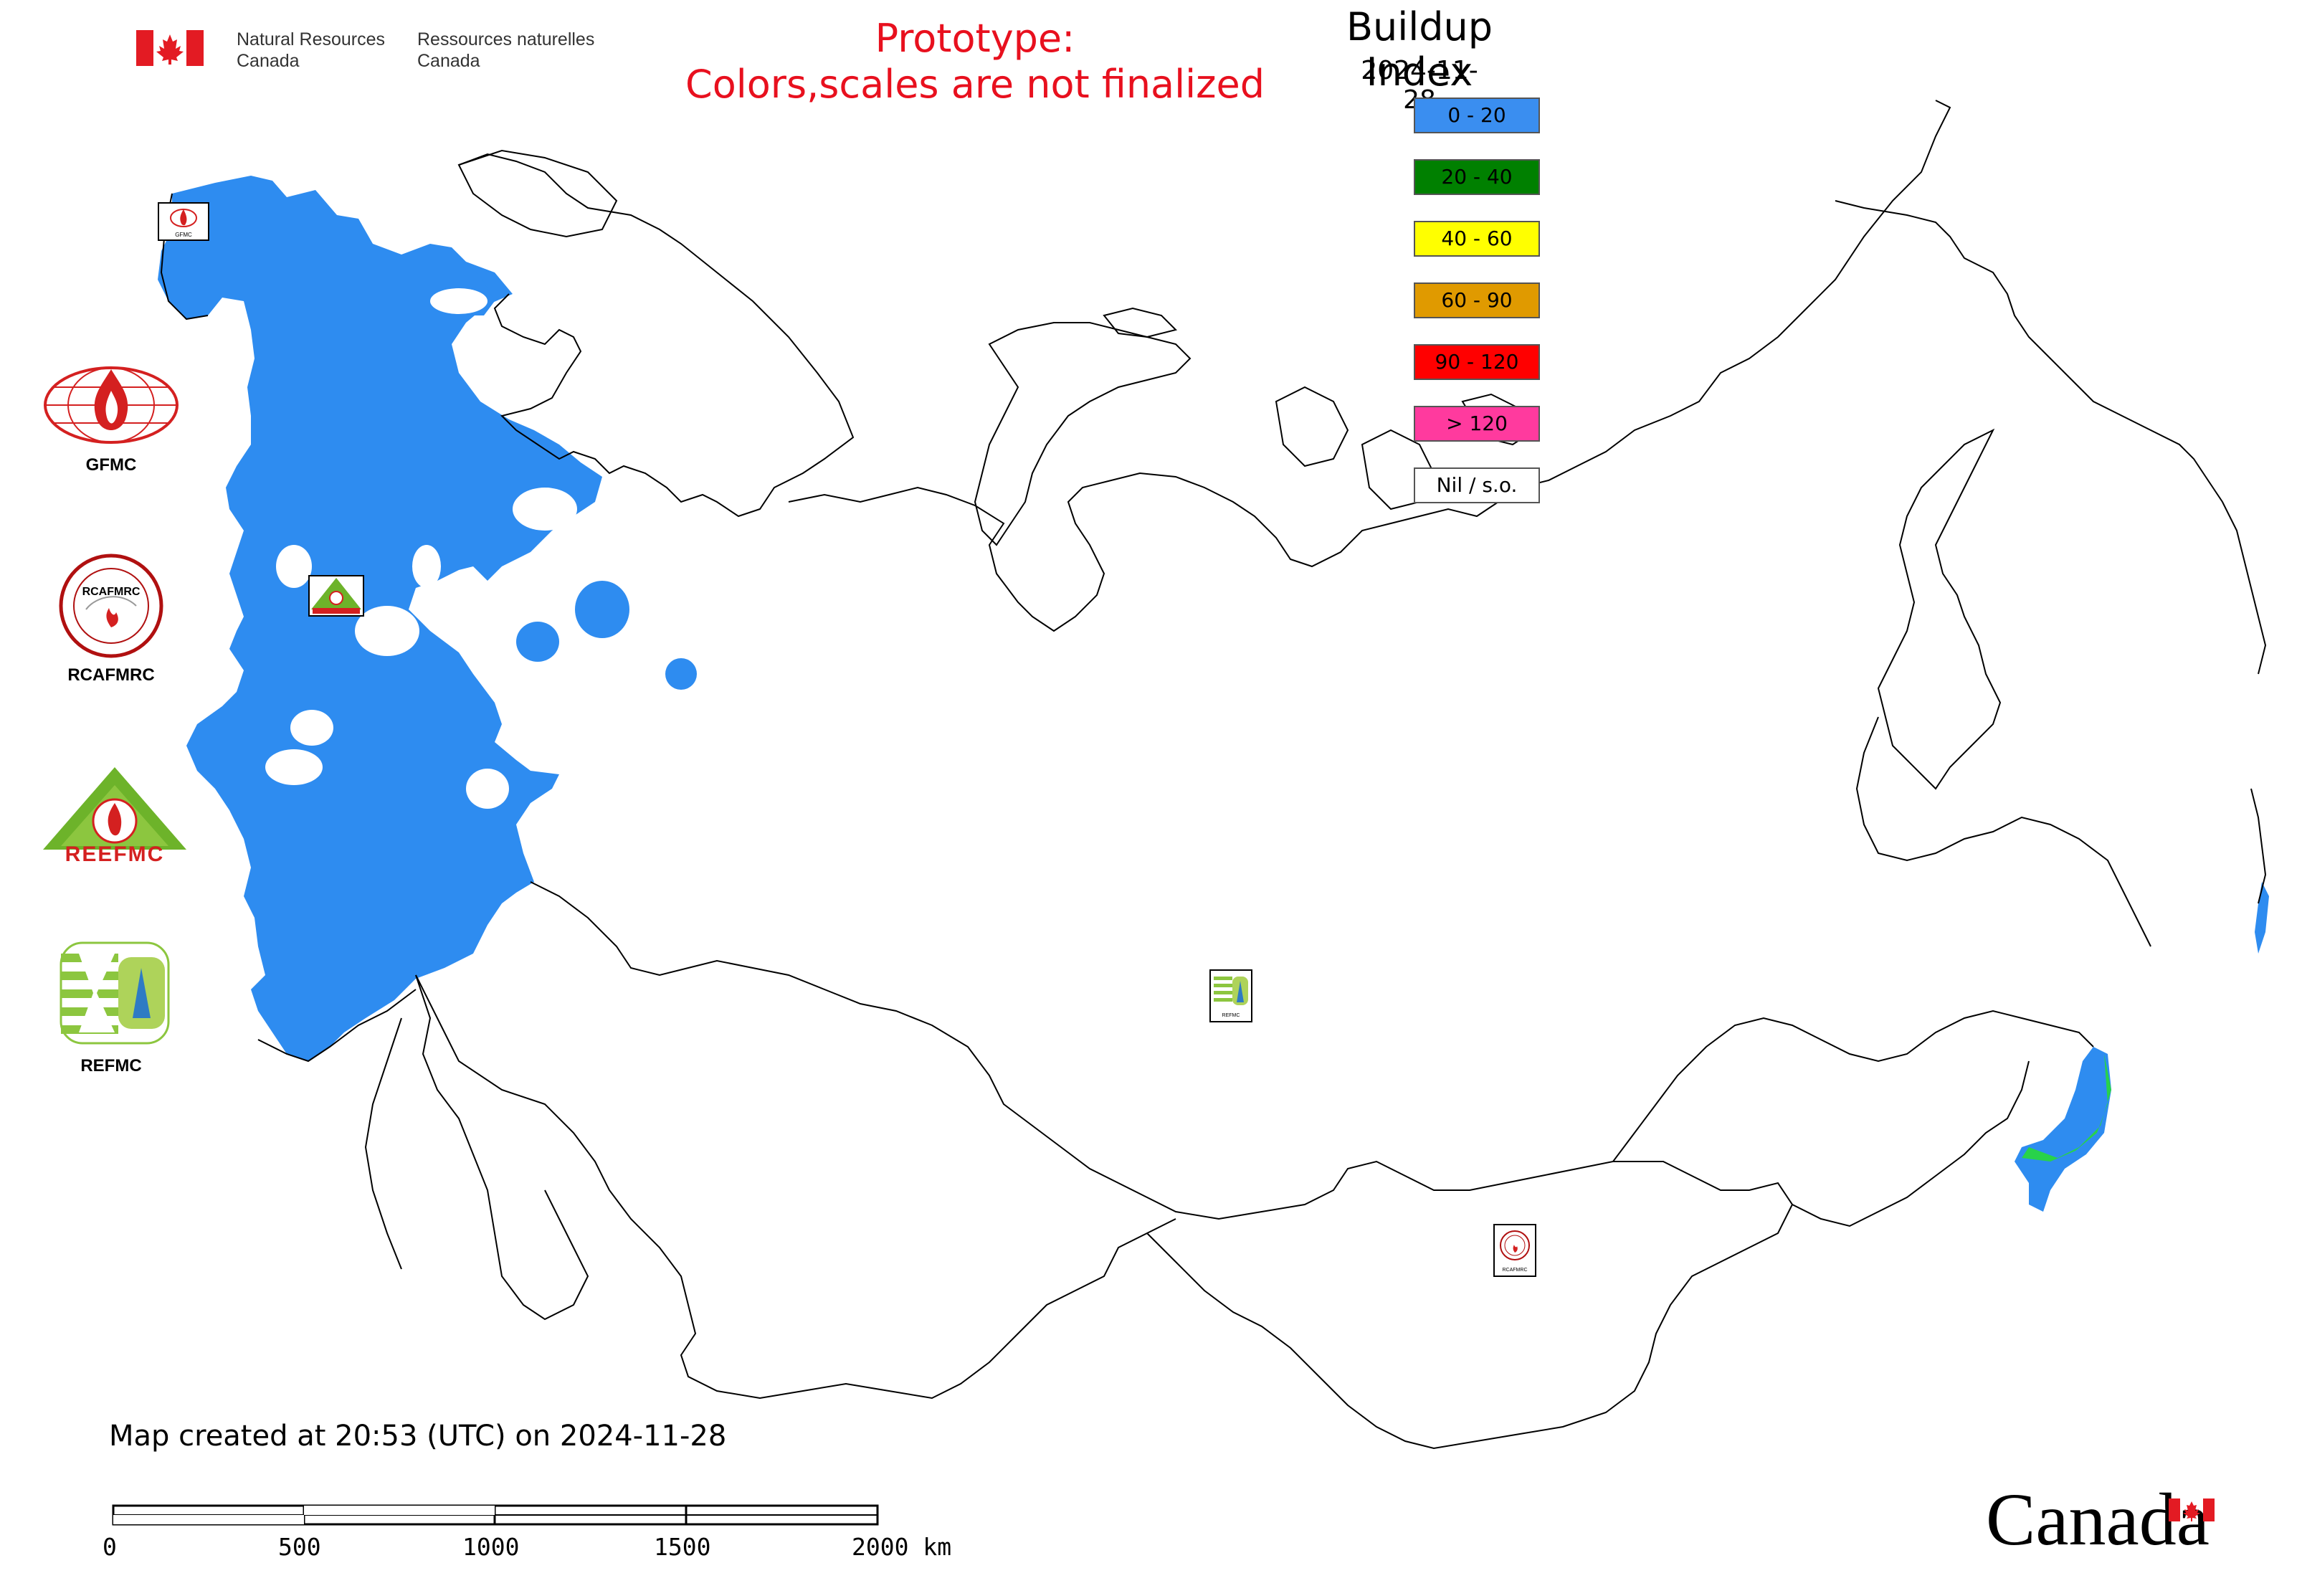 This screenshot has height=1596, width=2302. I want to click on scale-label-1000: 1000, so click(491, 1547).